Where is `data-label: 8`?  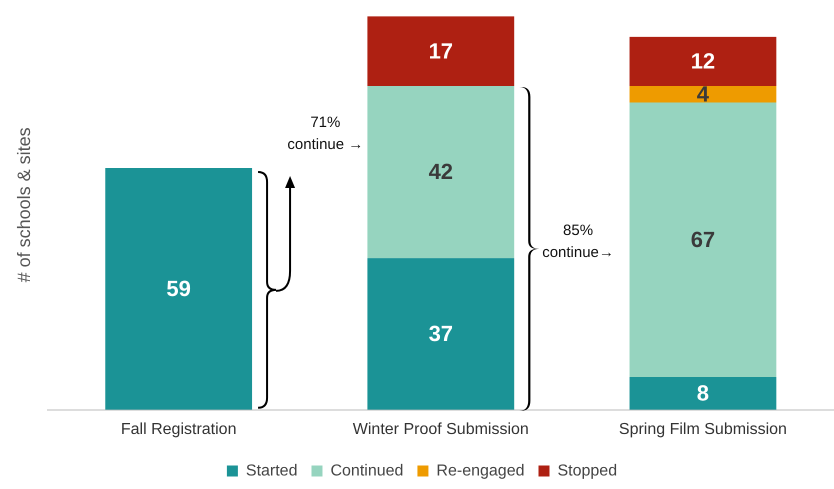
data-label: 8 is located at coordinates (703, 393).